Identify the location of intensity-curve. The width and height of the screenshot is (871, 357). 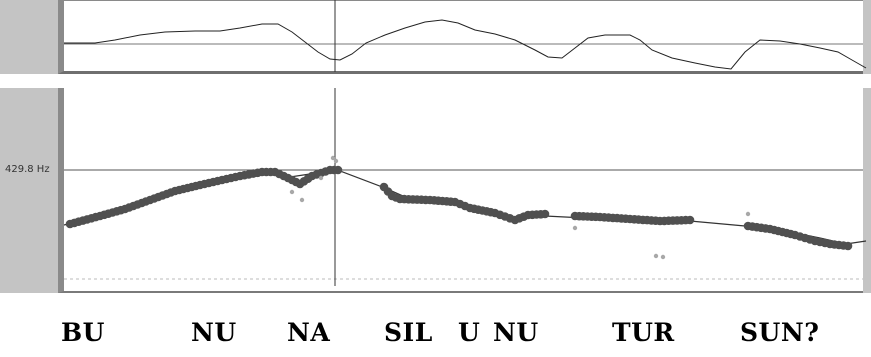
(465, 44).